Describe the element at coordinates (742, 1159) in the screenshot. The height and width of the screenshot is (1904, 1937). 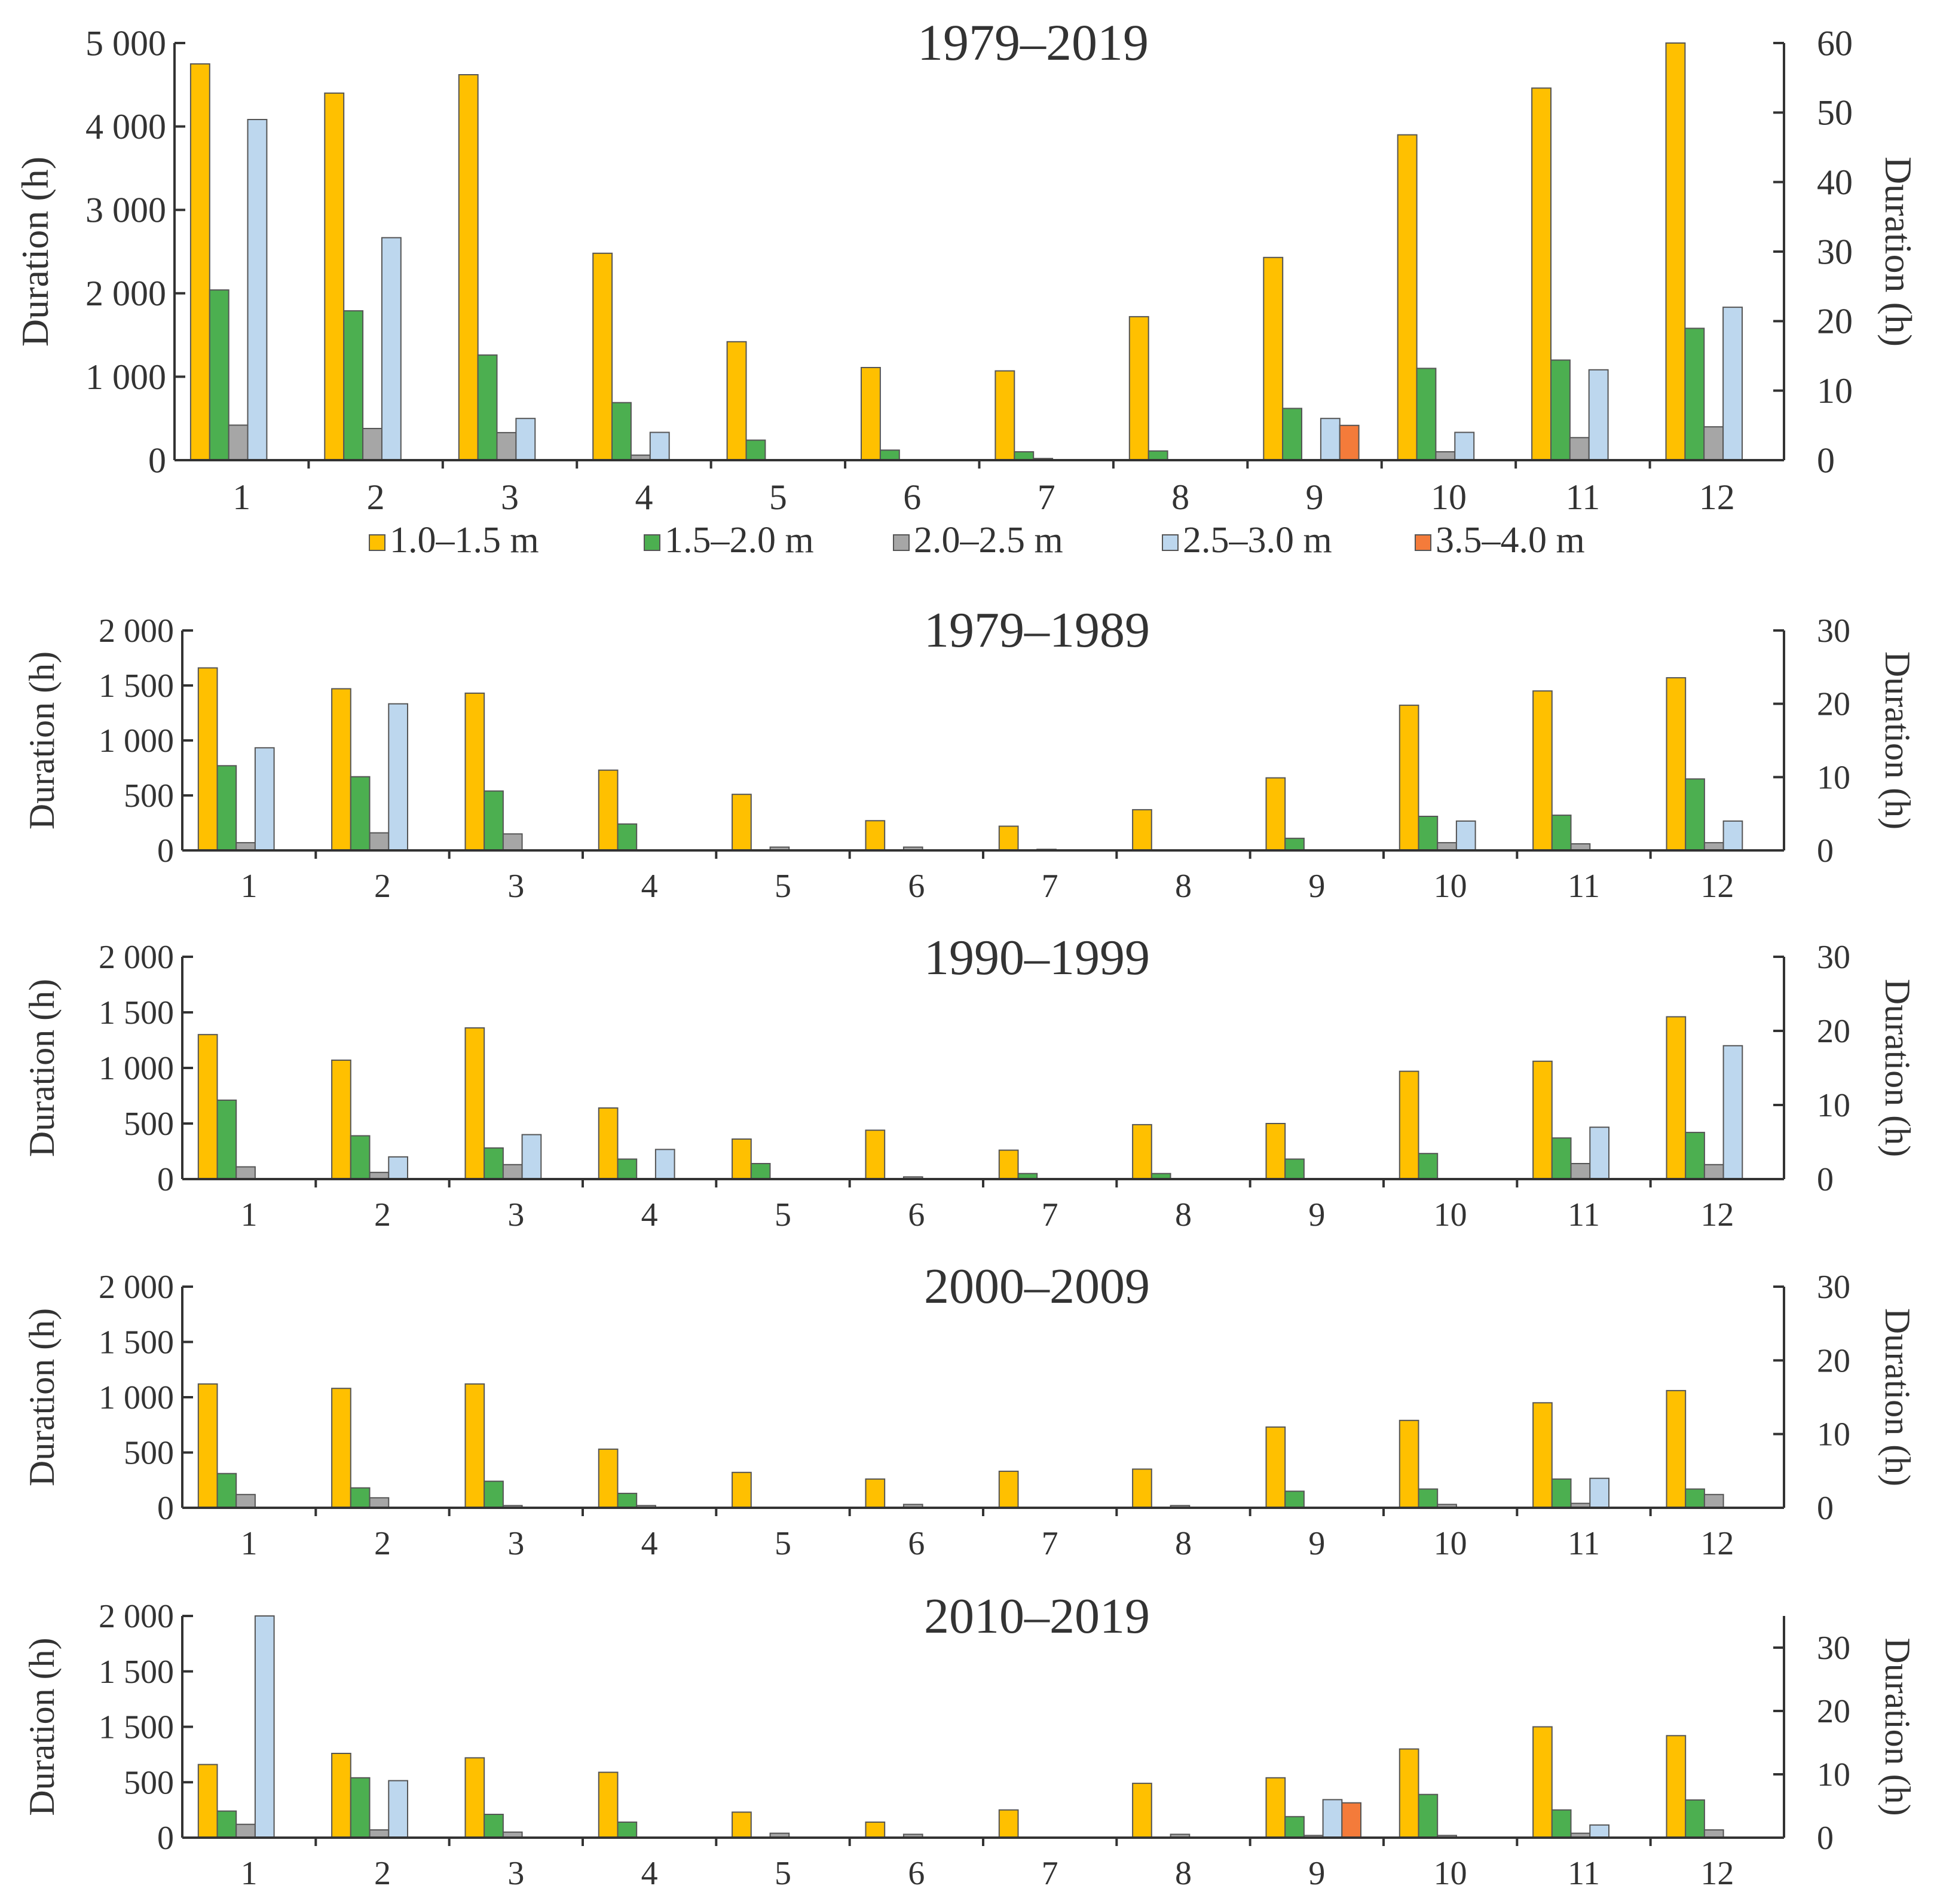
I see `bar-p3-s1-m5` at that location.